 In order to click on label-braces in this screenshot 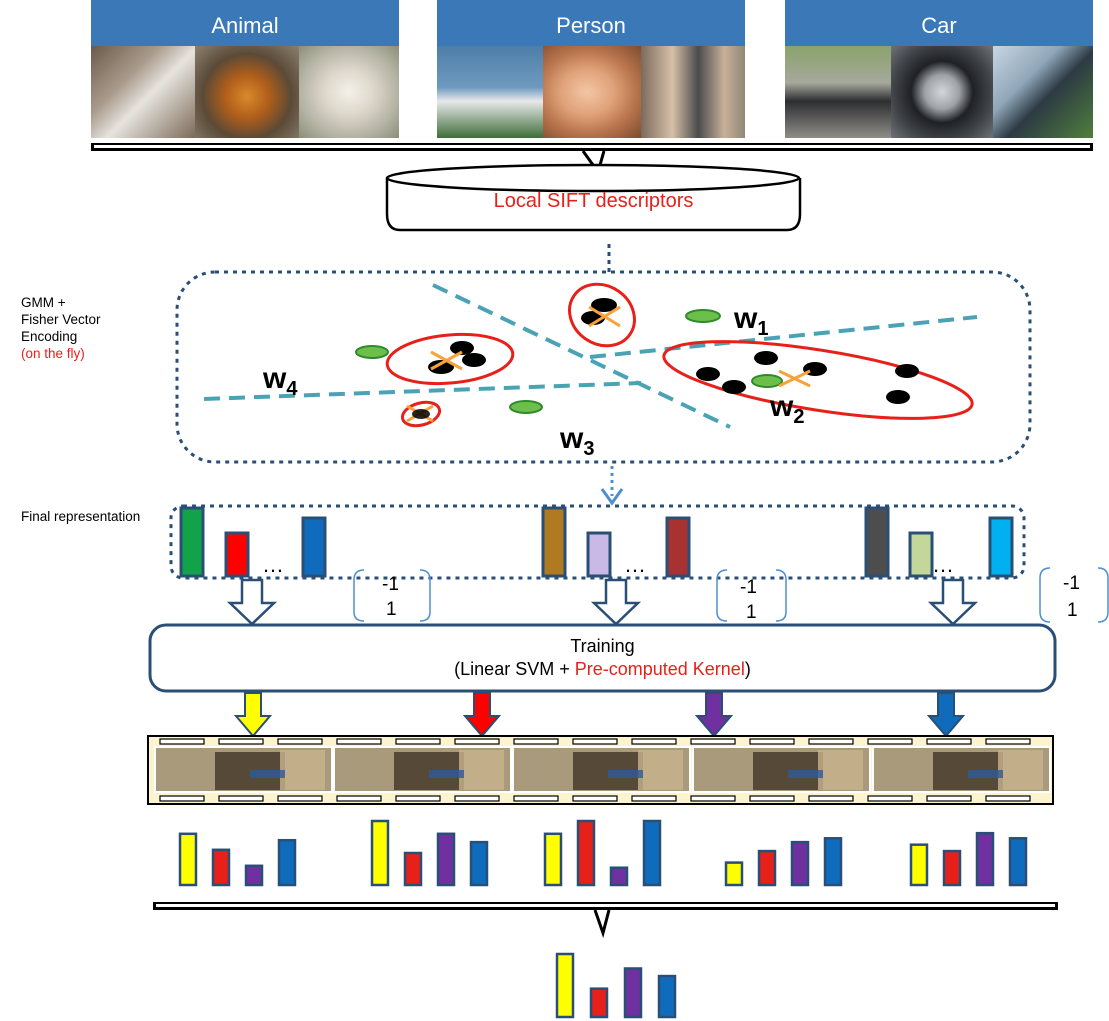, I will do `click(731, 595)`.